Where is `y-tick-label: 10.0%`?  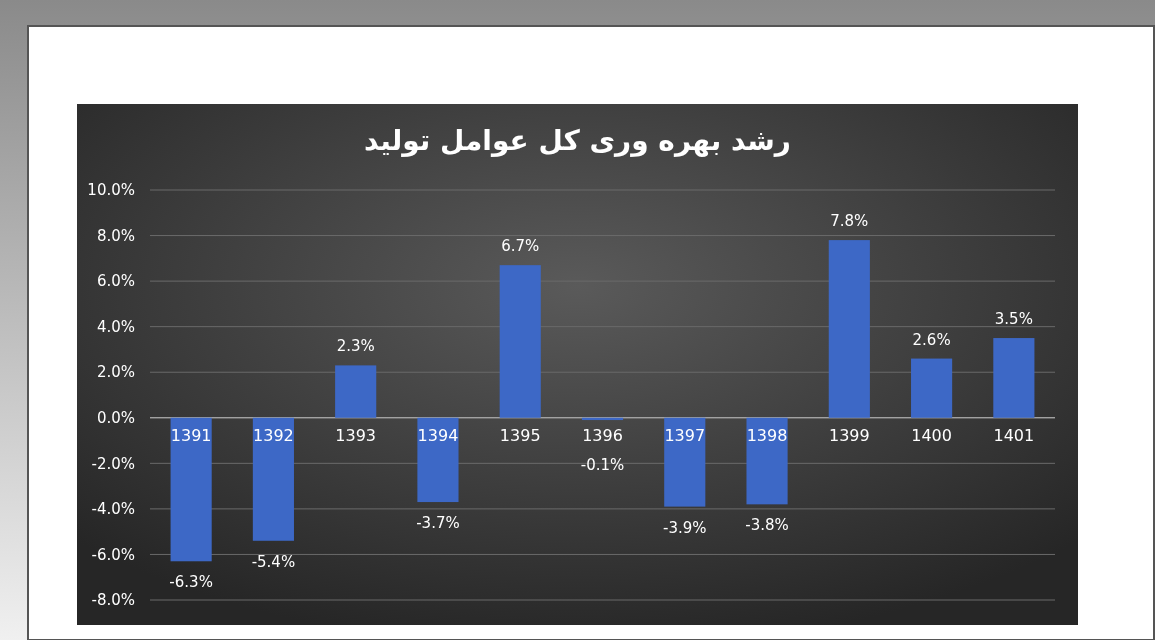
y-tick-label: 10.0% is located at coordinates (111, 190).